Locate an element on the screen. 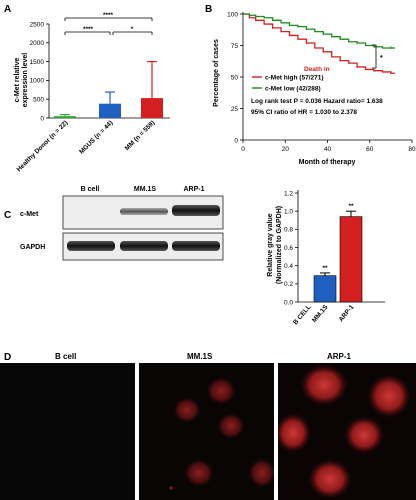 The height and width of the screenshot is (500, 416). panel-c-xlabel-2: ARP-1 is located at coordinates (347, 314).